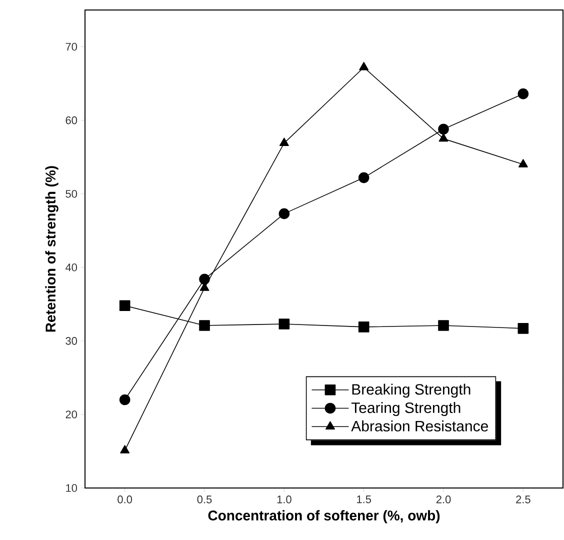 Image resolution: width=564 pixels, height=540 pixels. I want to click on x-tick-label: 1.5, so click(364, 500).